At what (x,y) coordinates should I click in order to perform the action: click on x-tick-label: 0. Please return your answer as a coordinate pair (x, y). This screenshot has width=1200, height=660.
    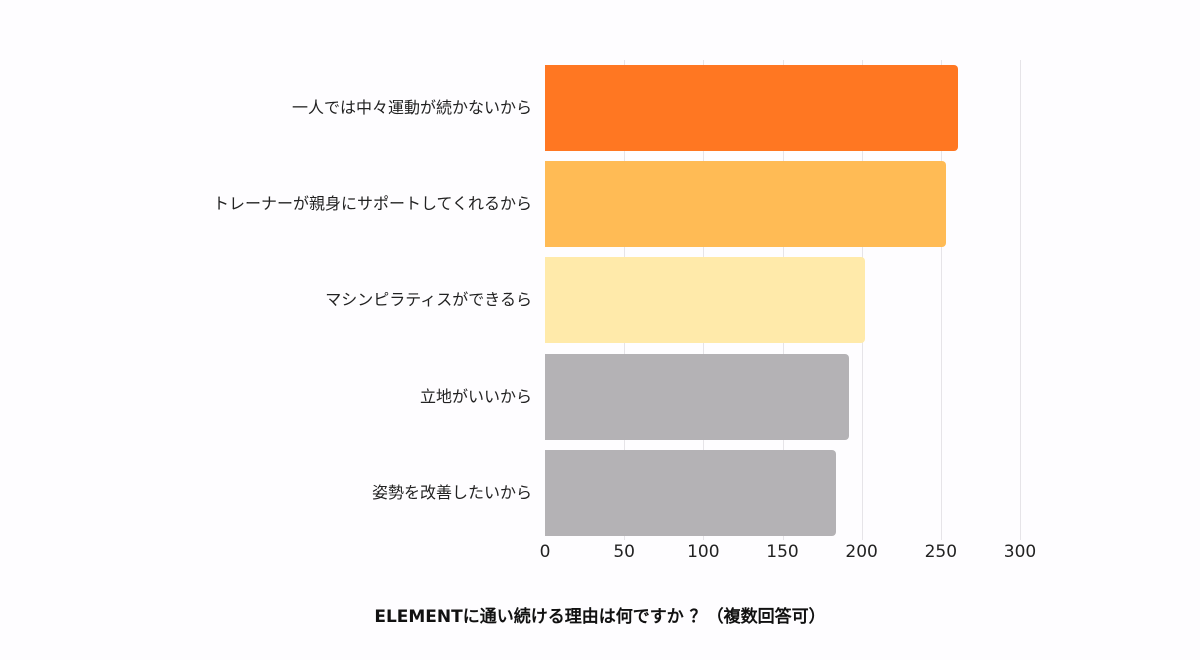
    Looking at the image, I should click on (545, 552).